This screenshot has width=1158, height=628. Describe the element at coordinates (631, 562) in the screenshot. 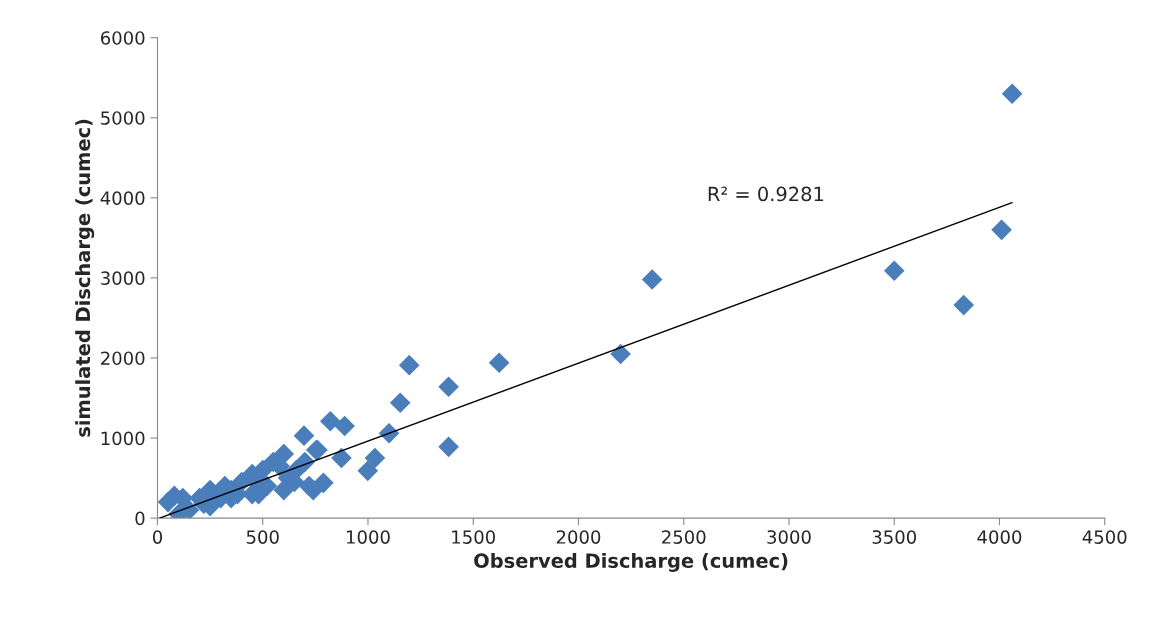

I see `x-axis-title: Observed Discharge (cumec)` at that location.